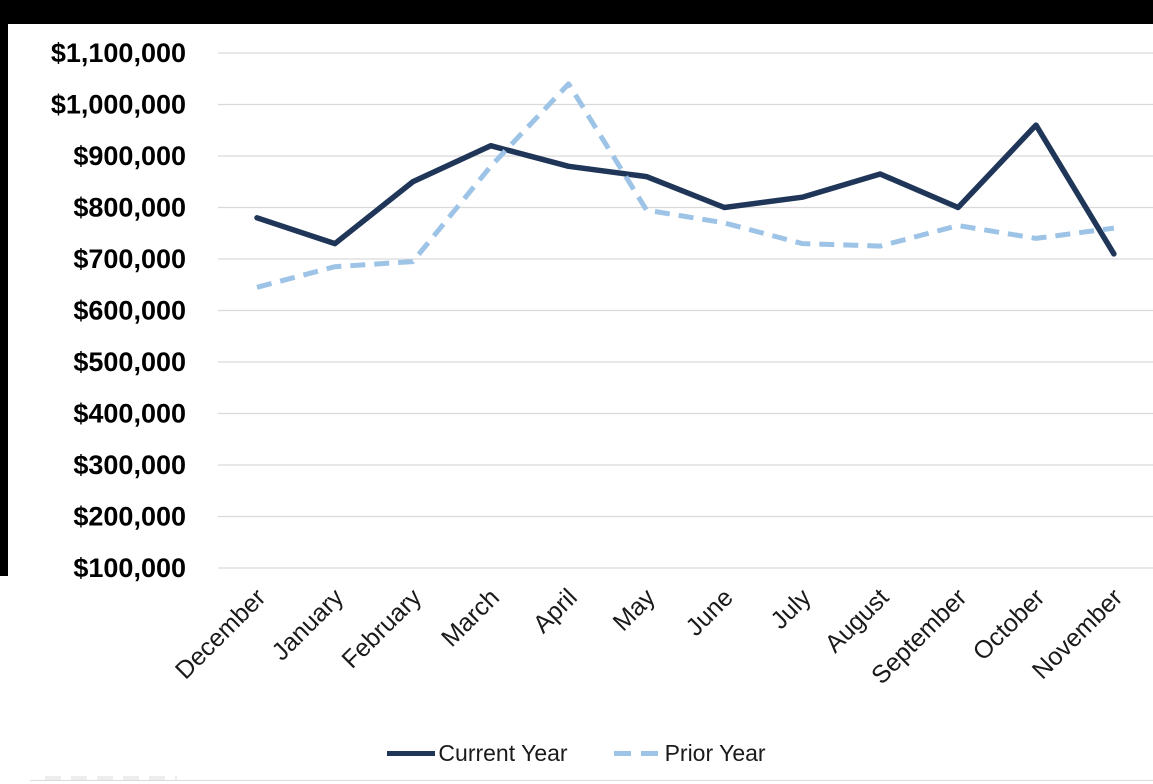 The height and width of the screenshot is (784, 1153). Describe the element at coordinates (857, 620) in the screenshot. I see `x-axis-tick-label: August` at that location.